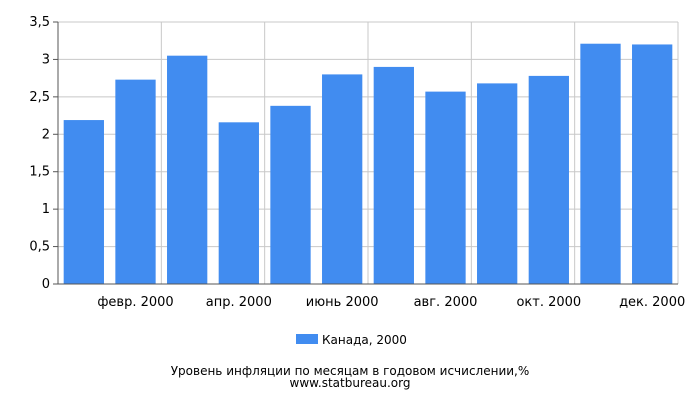 The width and height of the screenshot is (700, 400). What do you see at coordinates (548, 302) in the screenshot?
I see `x-tick-label: окт. 2000` at bounding box center [548, 302].